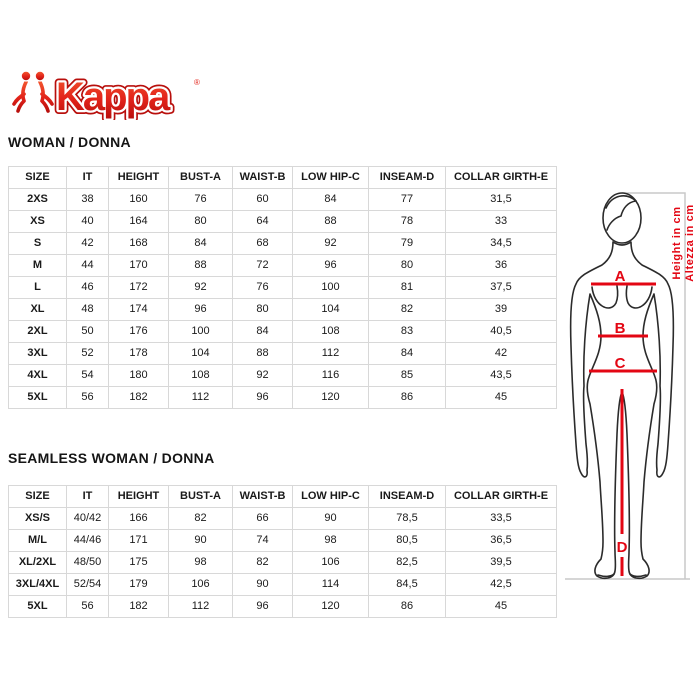  I want to click on value-cell: 166, so click(138, 518).